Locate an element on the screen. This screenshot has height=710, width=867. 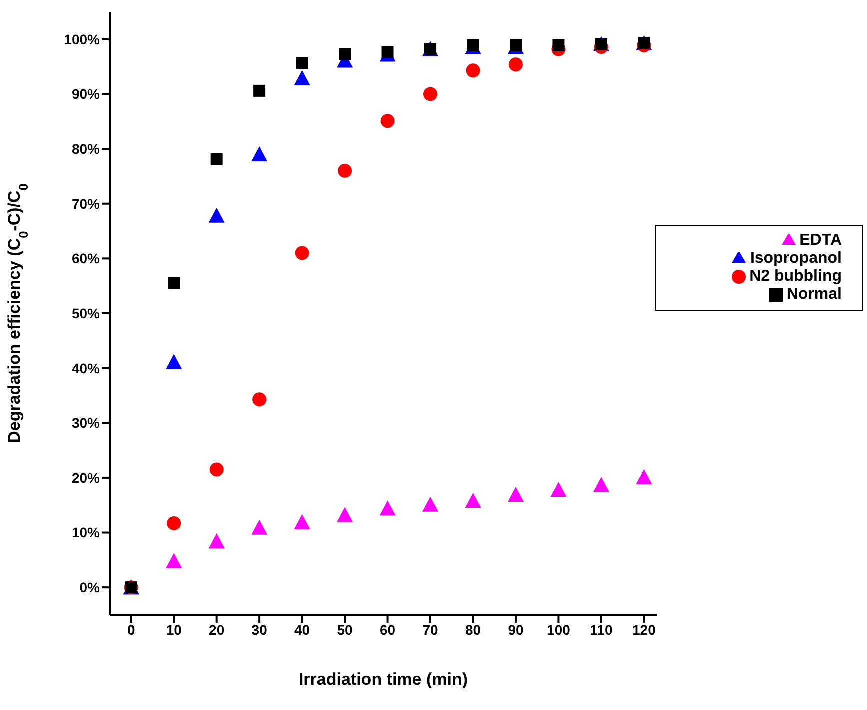
x-tick-label: 60 is located at coordinates (388, 630).